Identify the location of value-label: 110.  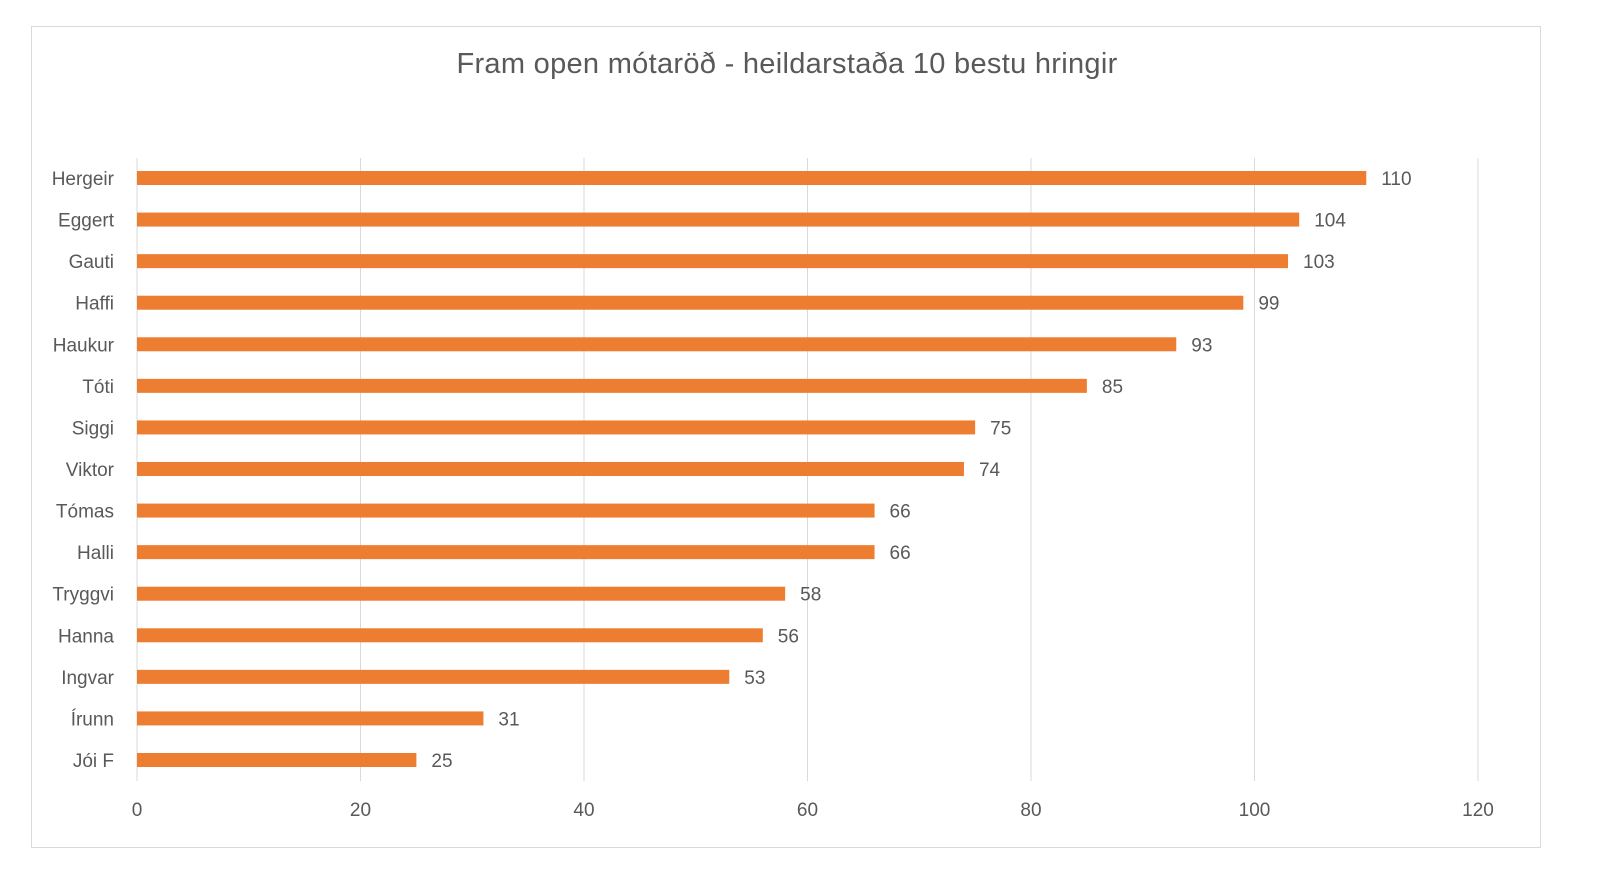
(1396, 179).